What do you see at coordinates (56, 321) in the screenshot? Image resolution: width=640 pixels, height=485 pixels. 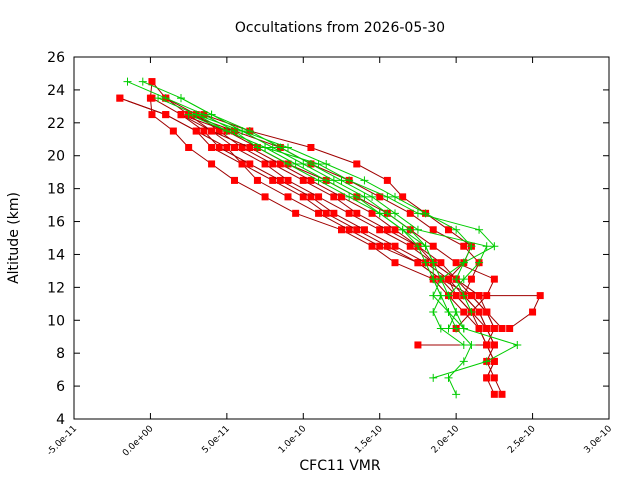 I see `y-tick-label: 10` at bounding box center [56, 321].